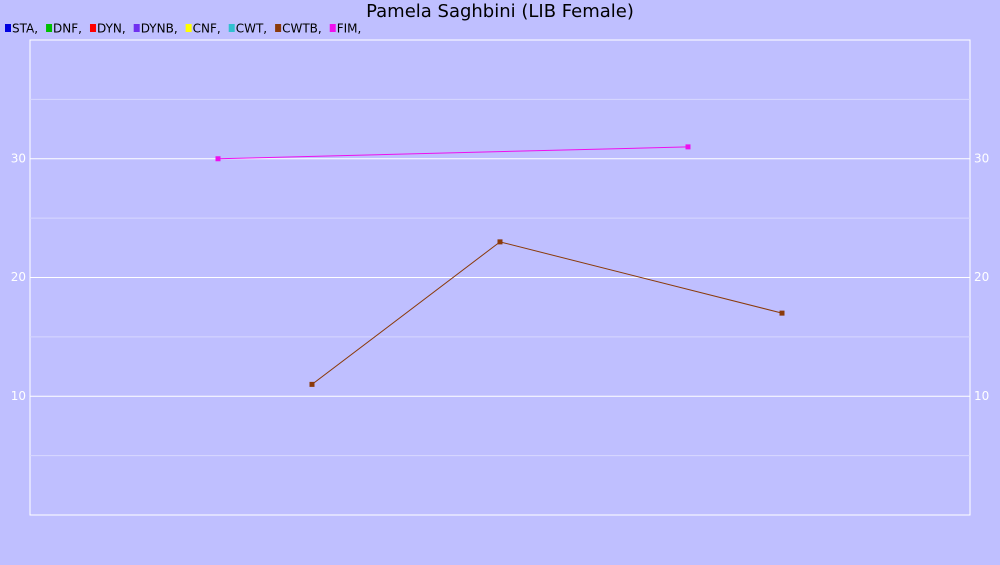 This screenshot has width=1000, height=565. I want to click on legend-label: CWT,, so click(251, 29).